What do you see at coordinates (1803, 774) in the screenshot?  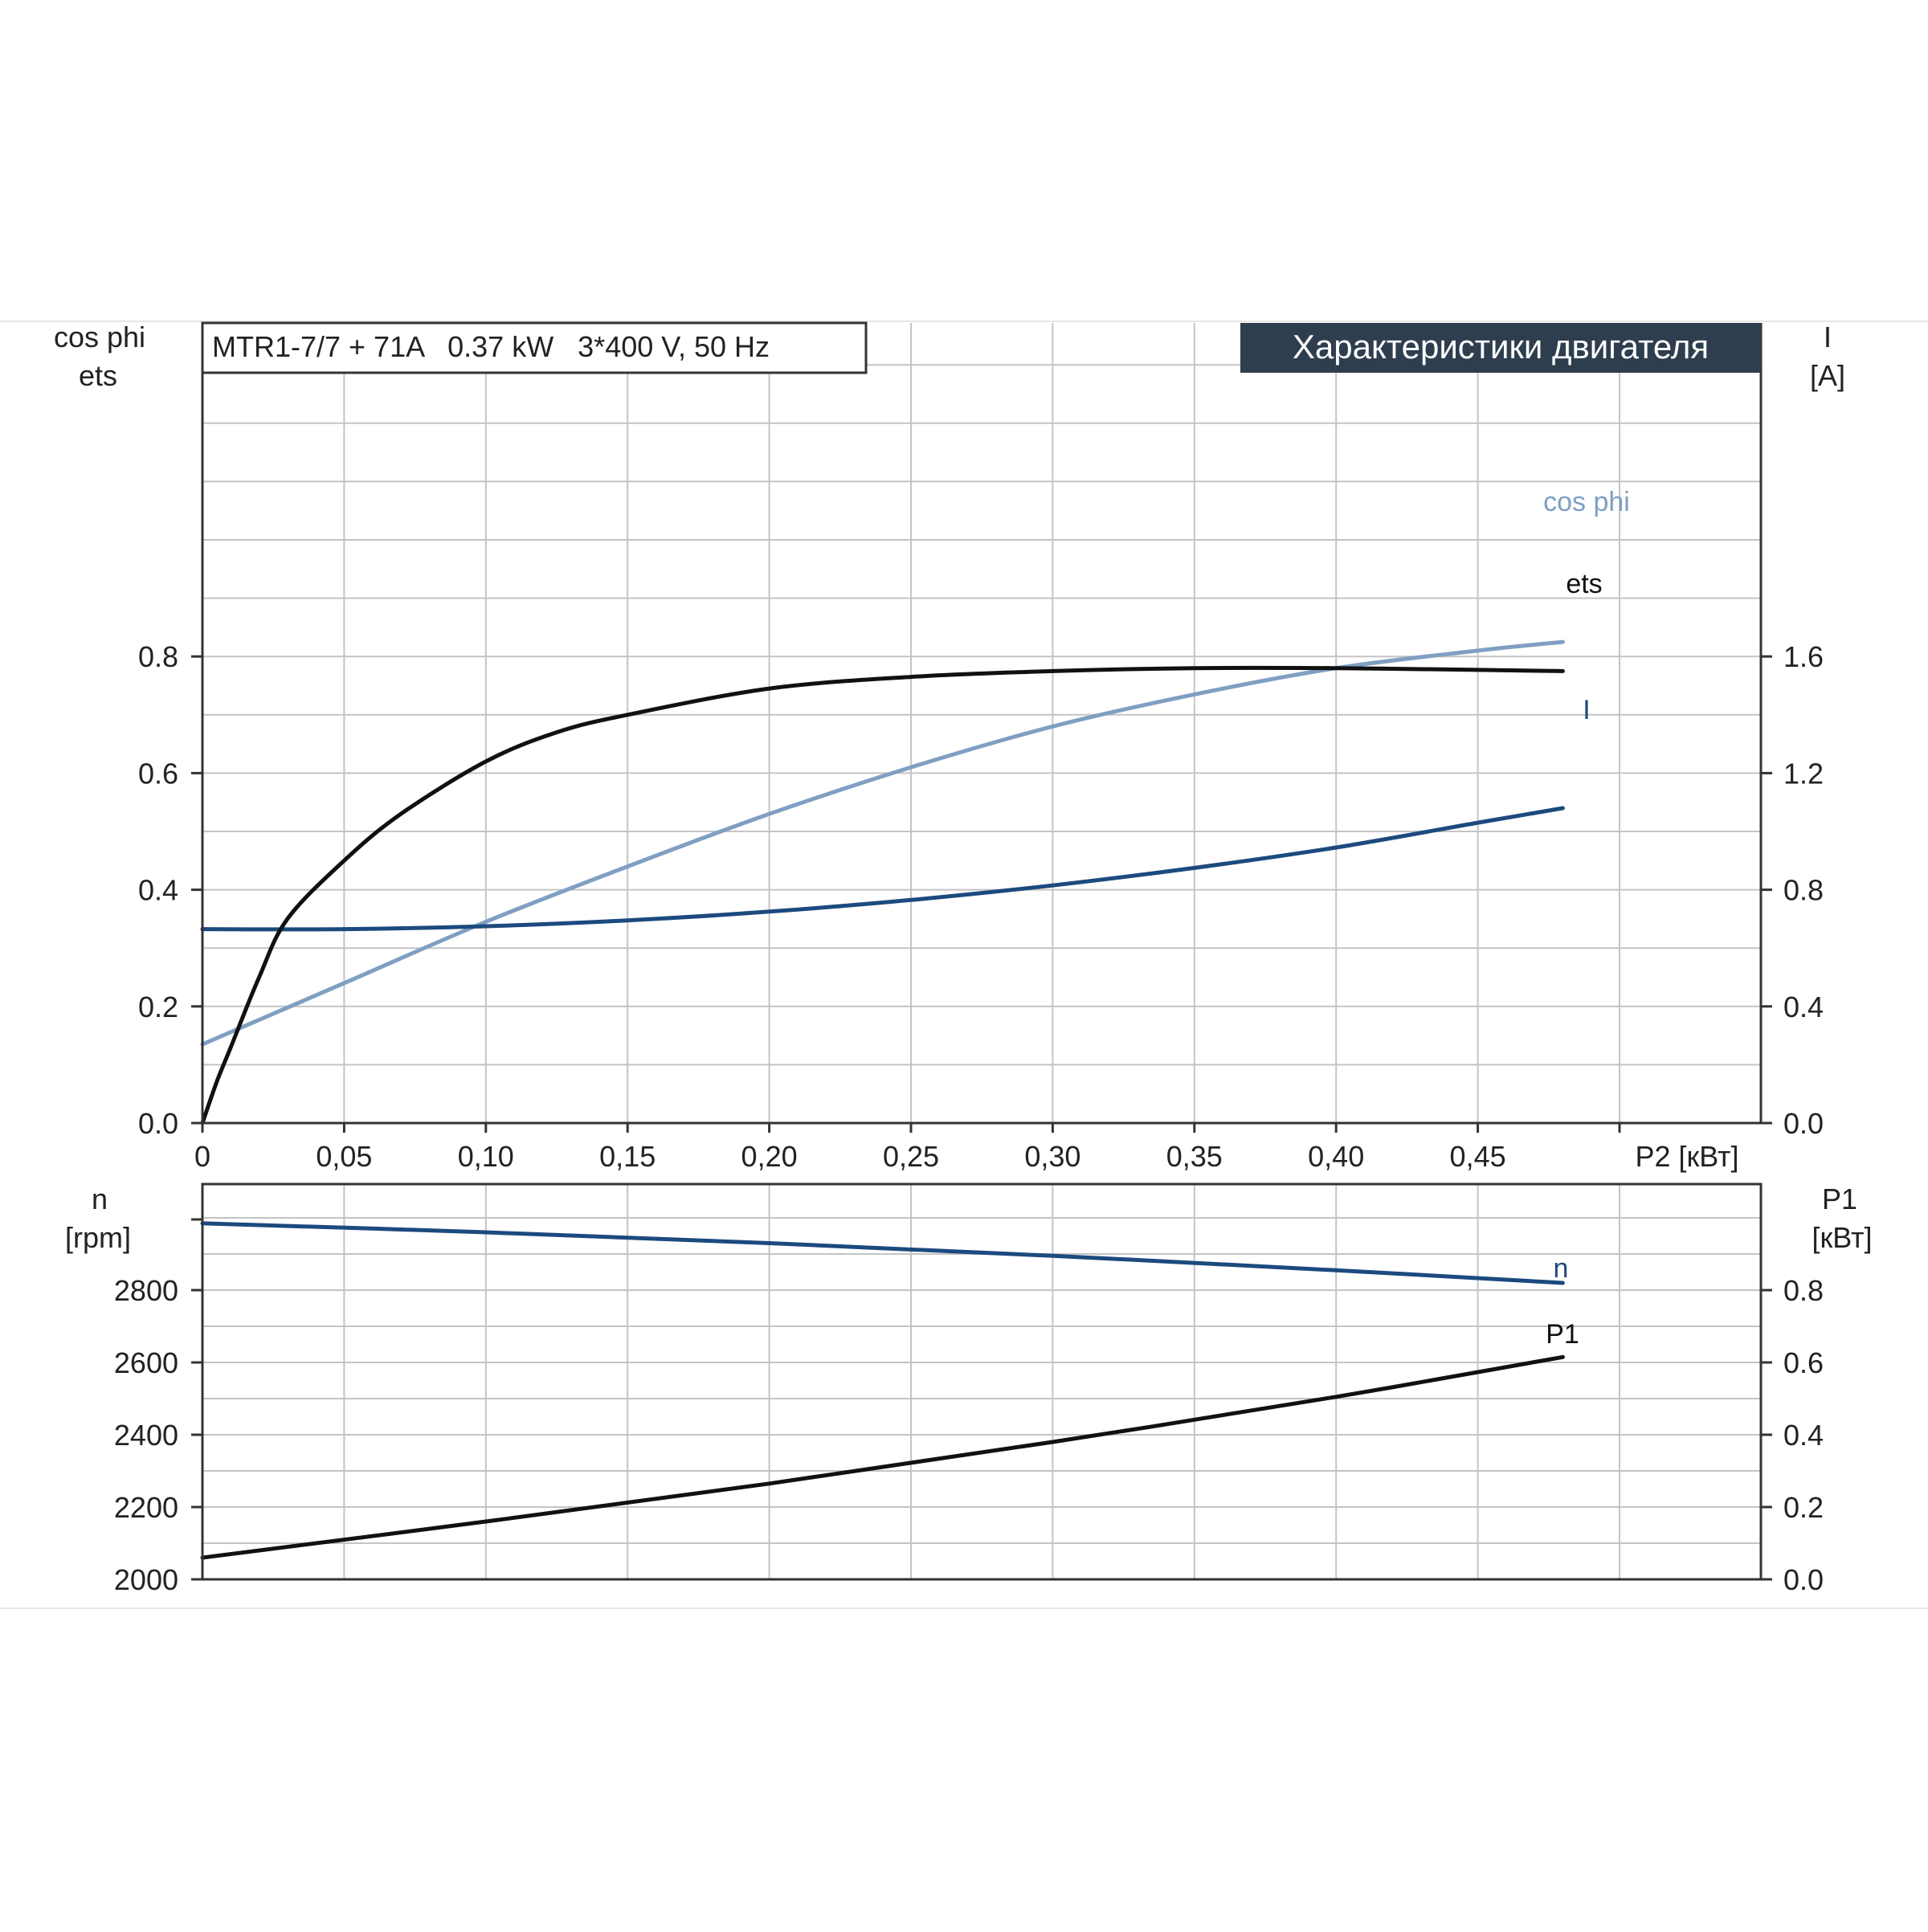 I see `top-y-right-tick-label: 1.2` at bounding box center [1803, 774].